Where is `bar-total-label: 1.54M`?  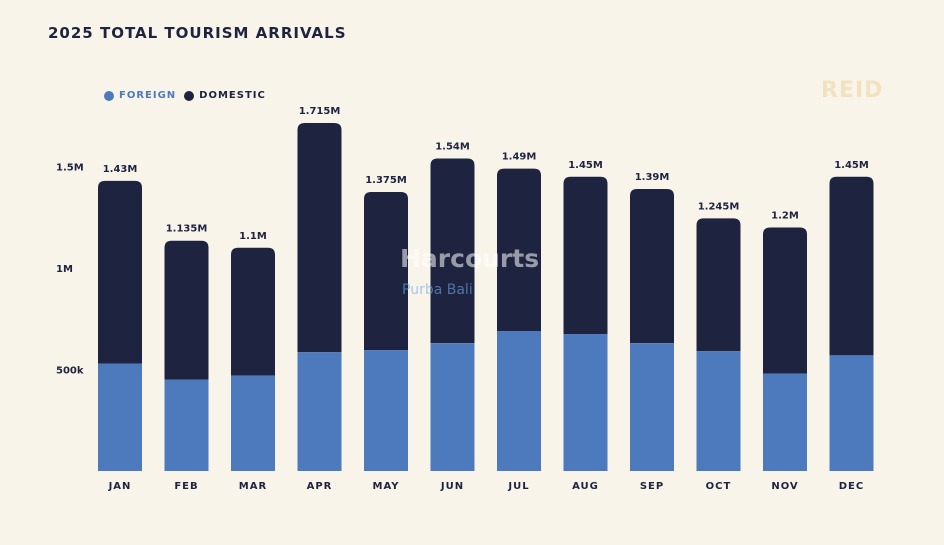 bar-total-label: 1.54M is located at coordinates (452, 147).